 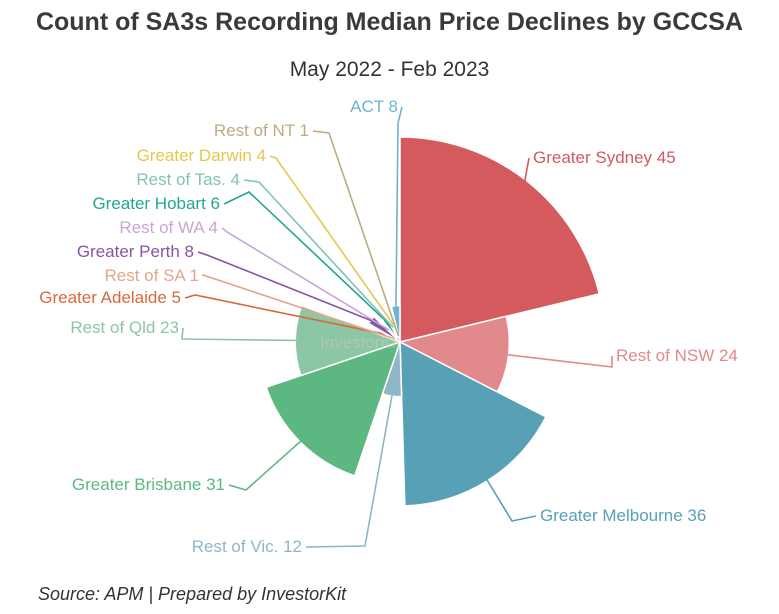 What do you see at coordinates (156, 203) in the screenshot?
I see `label-greater-hobart: Greater Hobart 6` at bounding box center [156, 203].